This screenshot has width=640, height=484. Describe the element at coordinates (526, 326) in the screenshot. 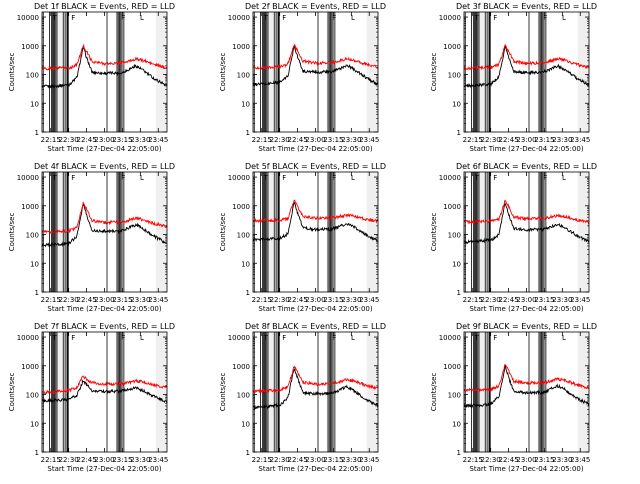

I see `chart-title: Det 9f BLACK = Events, RED = LLD` at that location.